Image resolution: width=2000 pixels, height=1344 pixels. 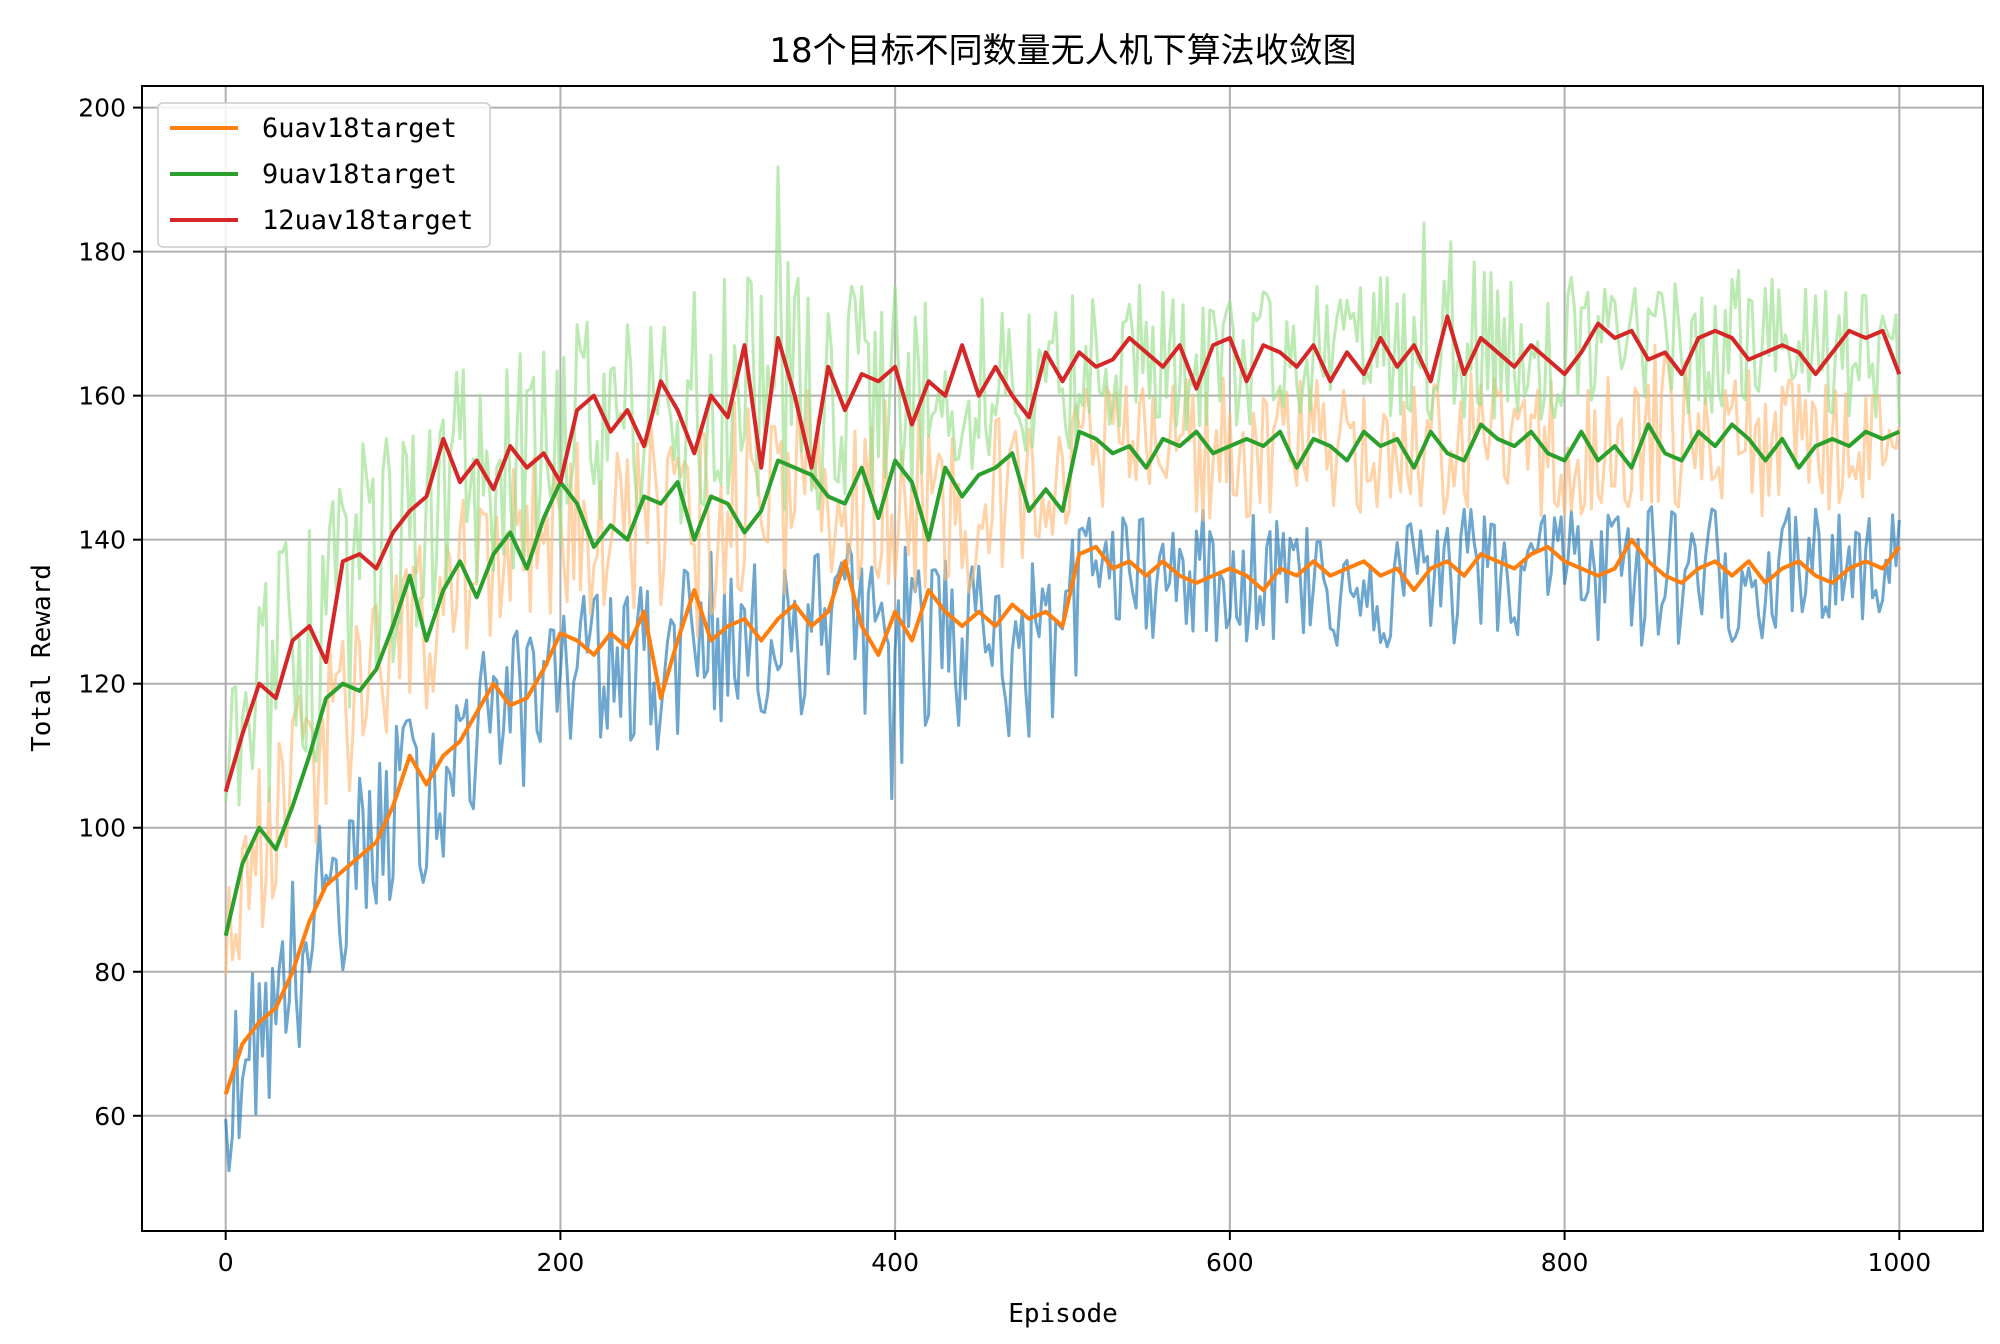 What do you see at coordinates (367, 220) in the screenshot?
I see `legend-label-12uav: 12uav18target` at bounding box center [367, 220].